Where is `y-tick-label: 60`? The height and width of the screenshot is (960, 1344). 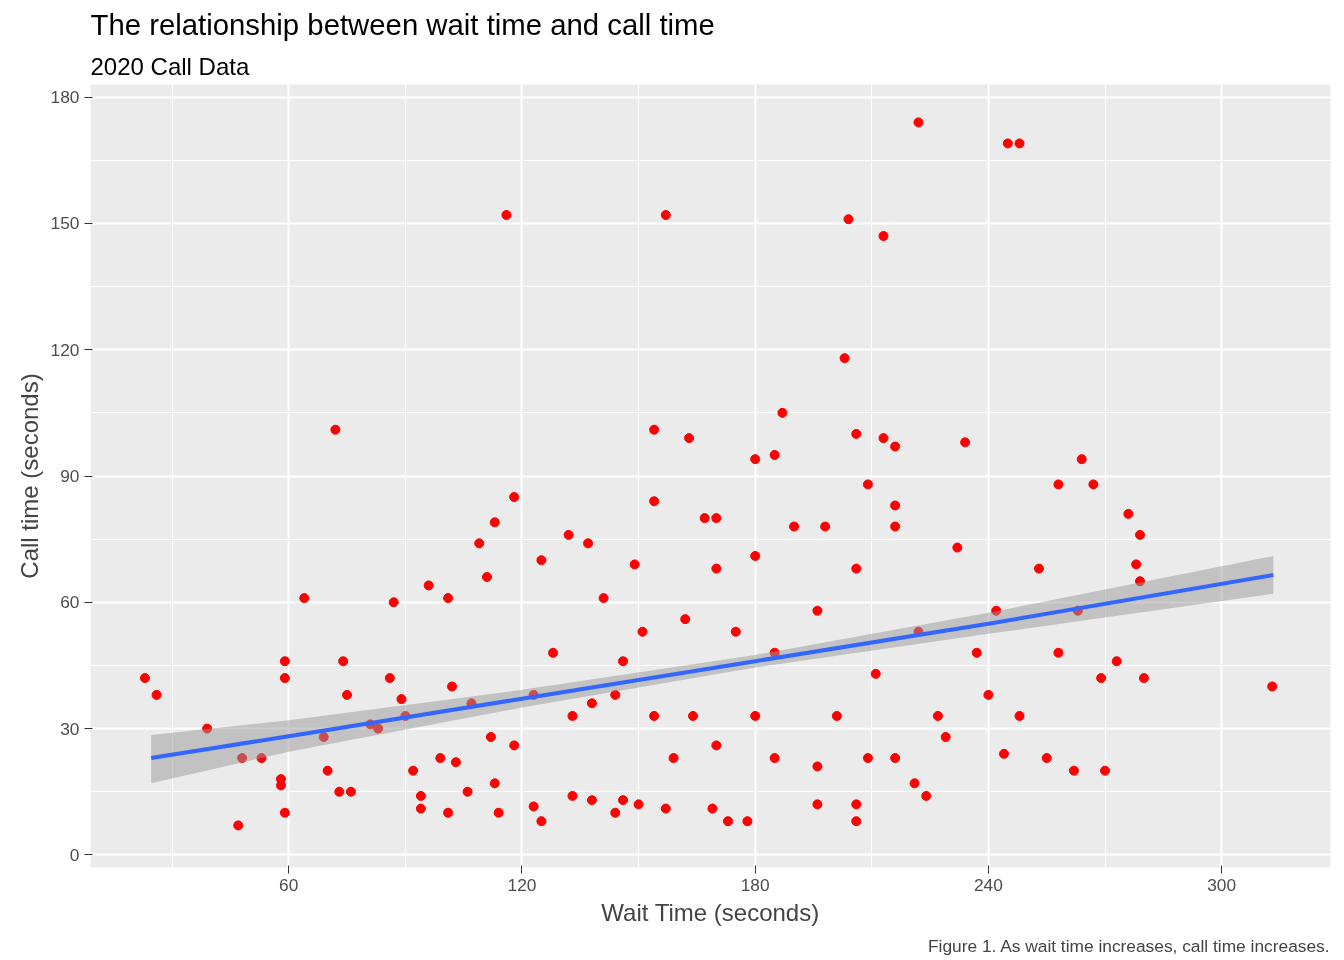
y-tick-label: 60 is located at coordinates (70, 602).